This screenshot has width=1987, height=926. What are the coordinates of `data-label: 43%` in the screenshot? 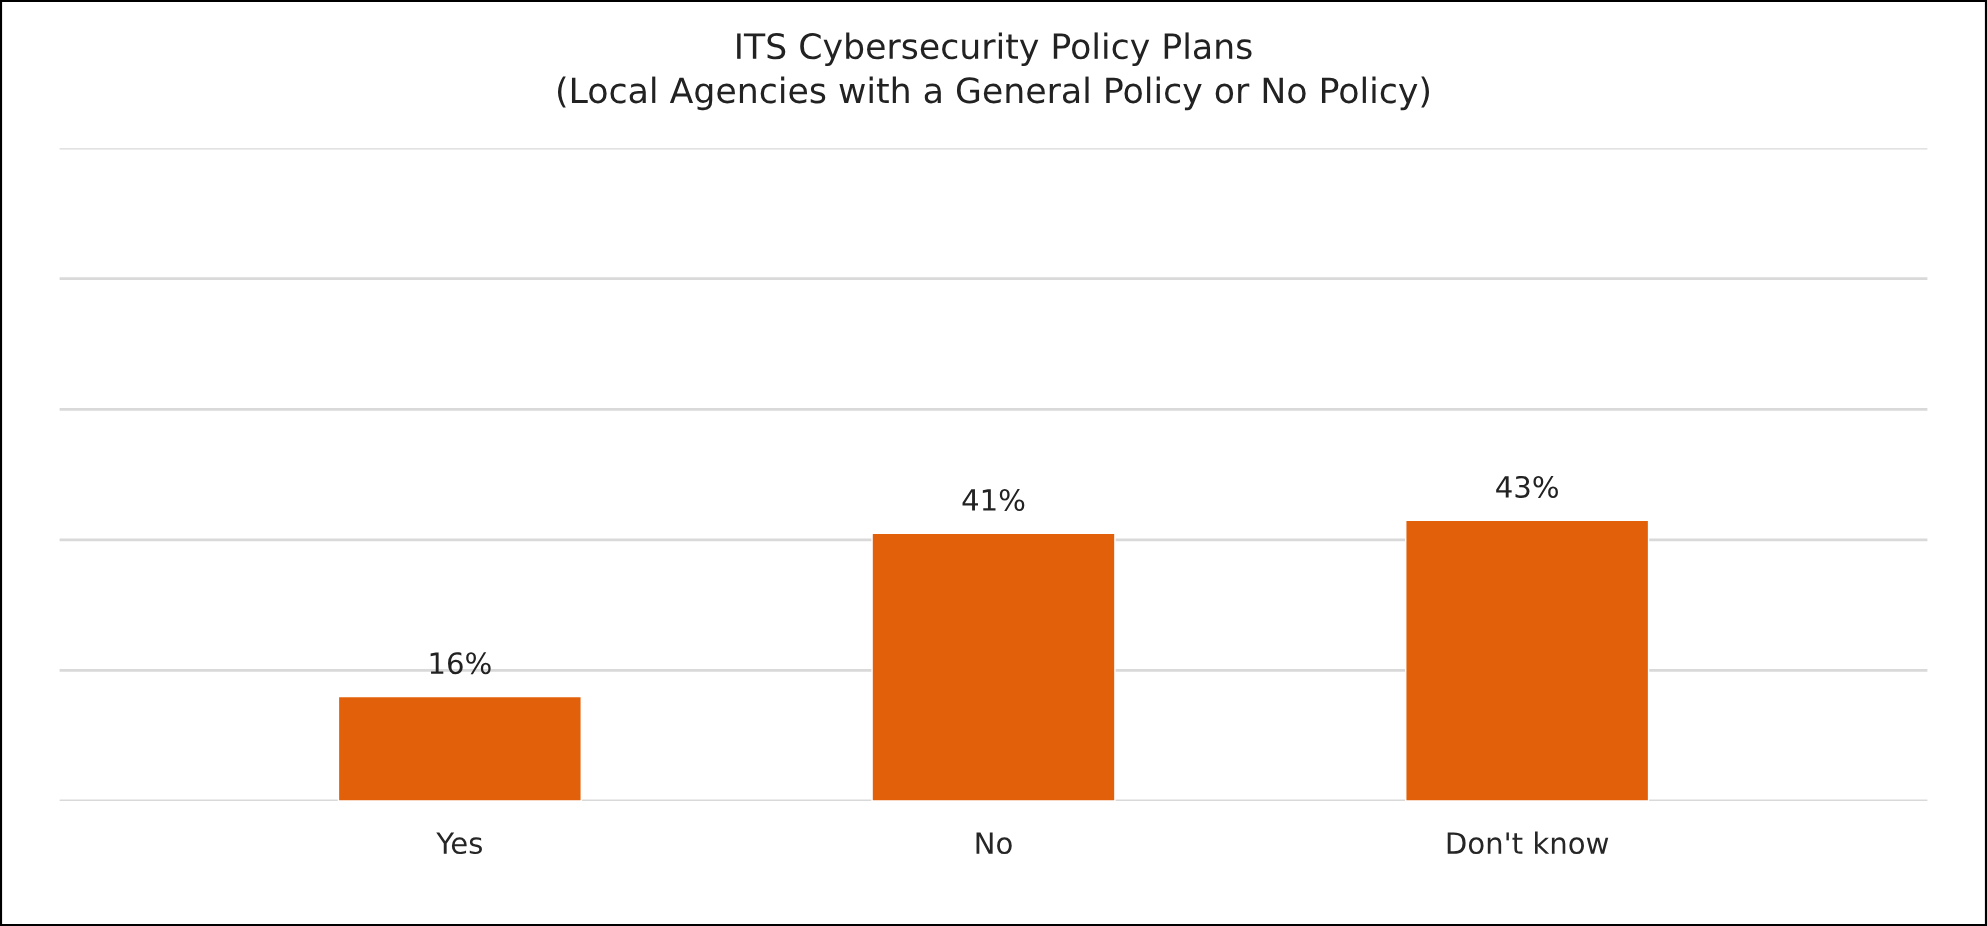 It's located at (1527, 486).